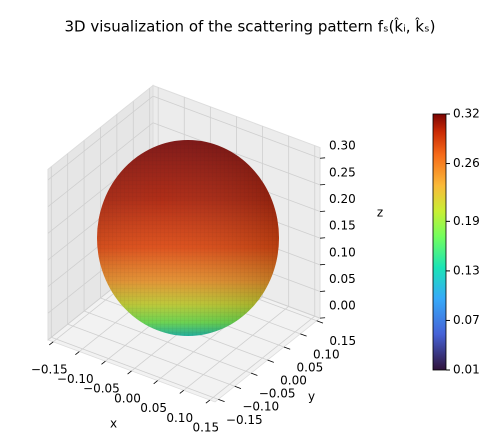  Describe the element at coordinates (466, 114) in the screenshot. I see `colorbar-tick-label: 0.32` at that location.